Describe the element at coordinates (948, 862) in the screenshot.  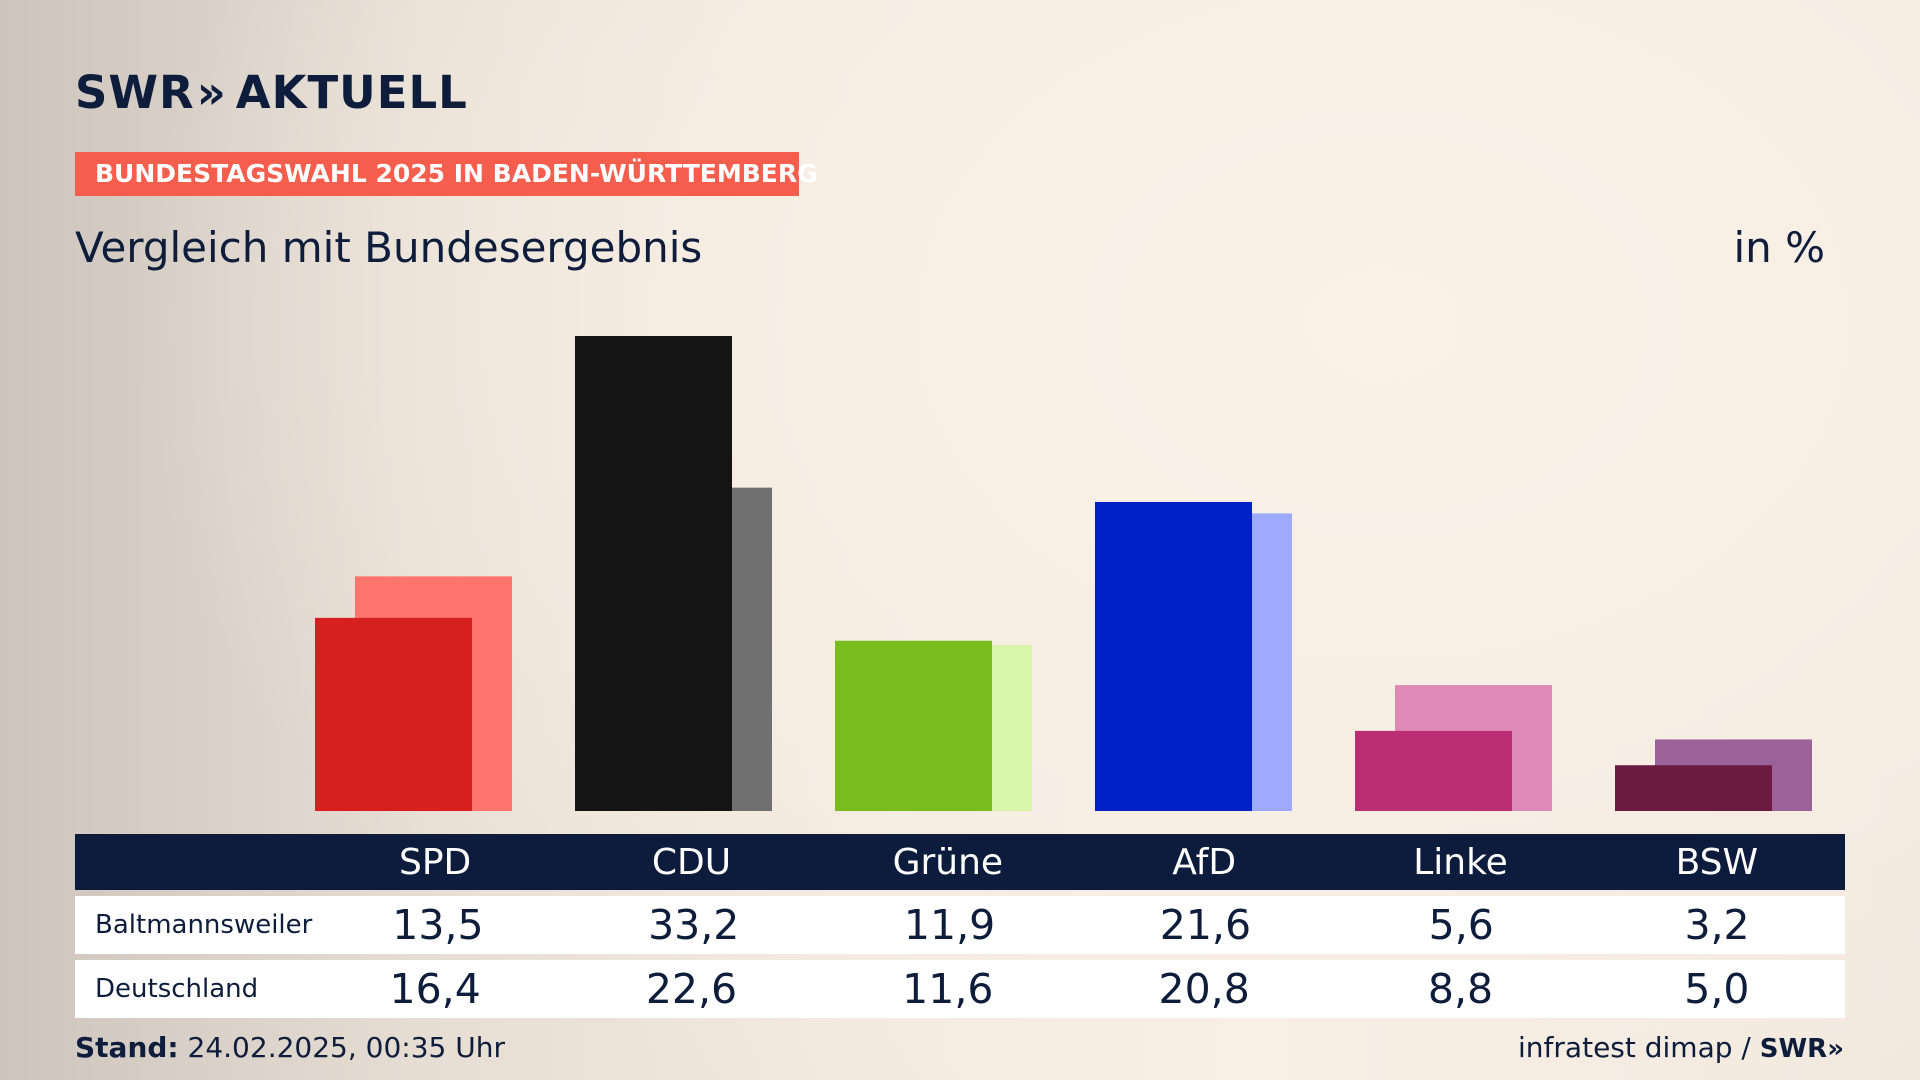
I see `header-cell-gruene: Grüne` at that location.